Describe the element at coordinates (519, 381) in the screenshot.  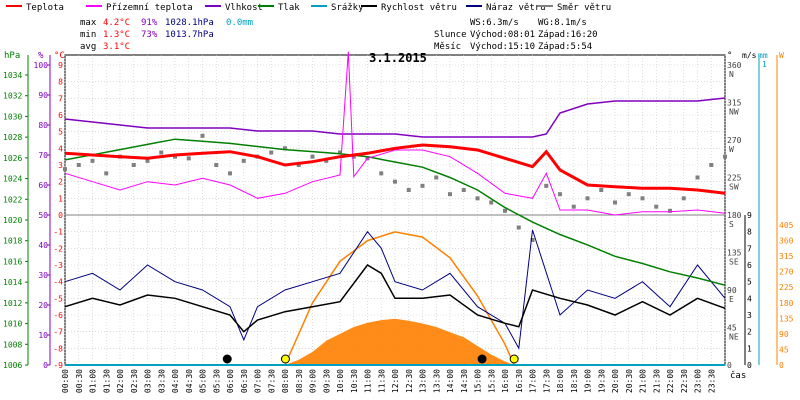
I see `tick-label-time: 16:30` at that location.